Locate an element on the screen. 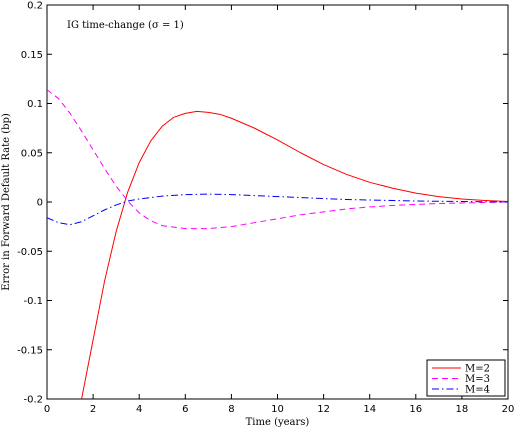 The image size is (515, 429). x-tick-label: 20 is located at coordinates (508, 409).